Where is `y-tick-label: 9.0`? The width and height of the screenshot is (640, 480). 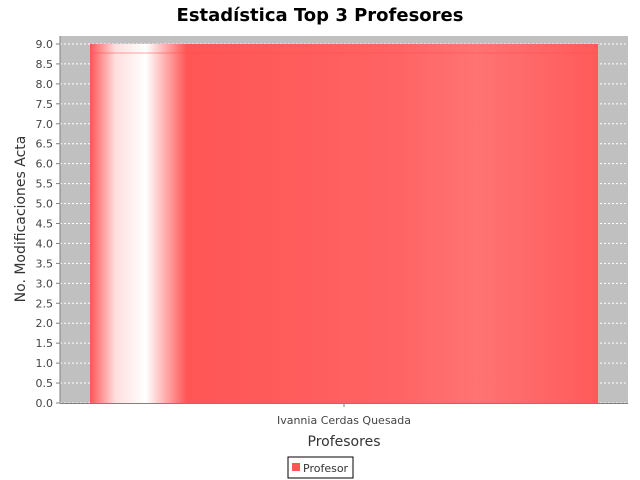 y-tick-label: 9.0 is located at coordinates (45, 44).